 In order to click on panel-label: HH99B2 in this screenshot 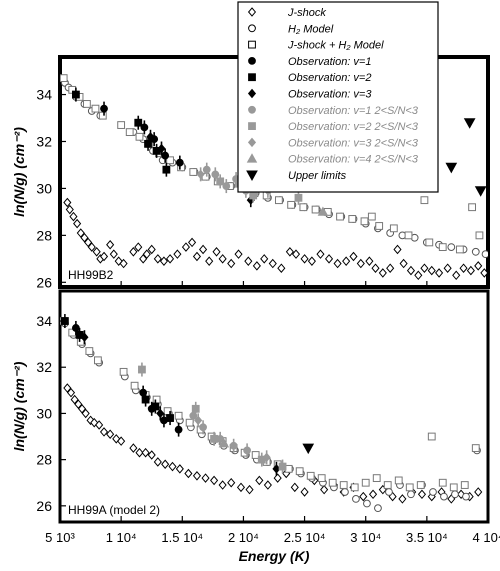, I will do `click(91, 275)`.